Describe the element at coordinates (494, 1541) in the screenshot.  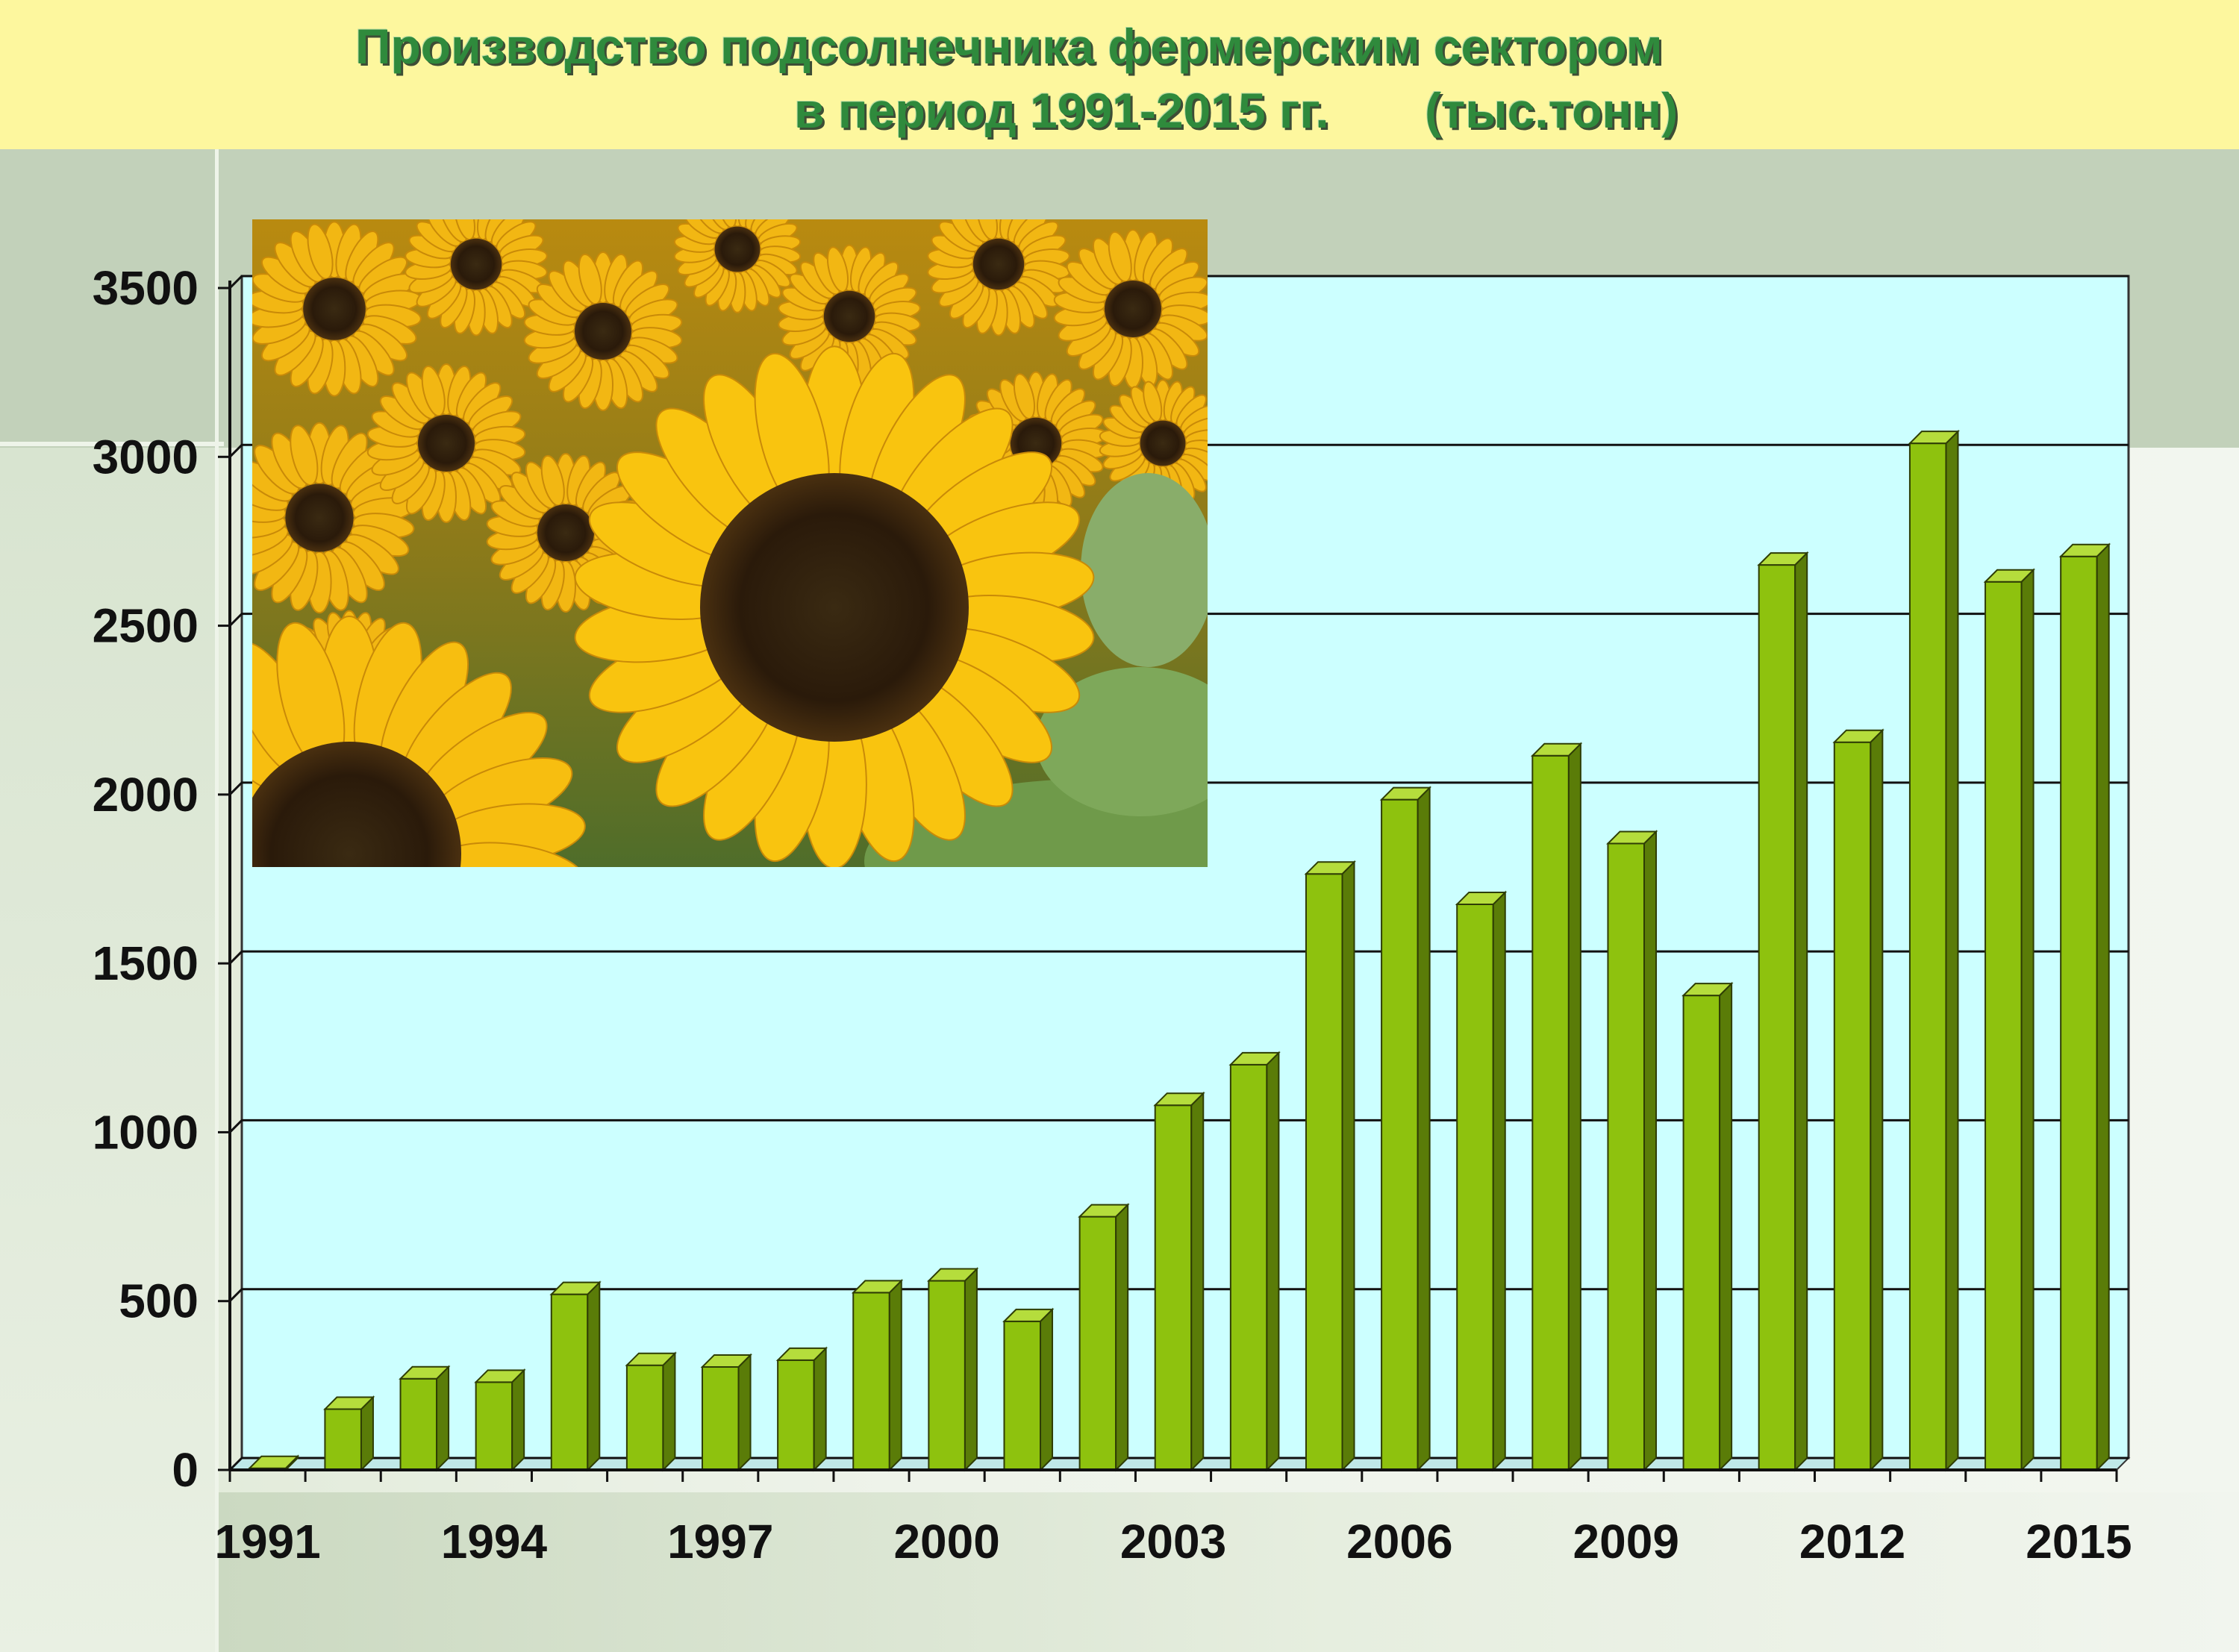
I see `x-tick-label-1994: 1994` at that location.